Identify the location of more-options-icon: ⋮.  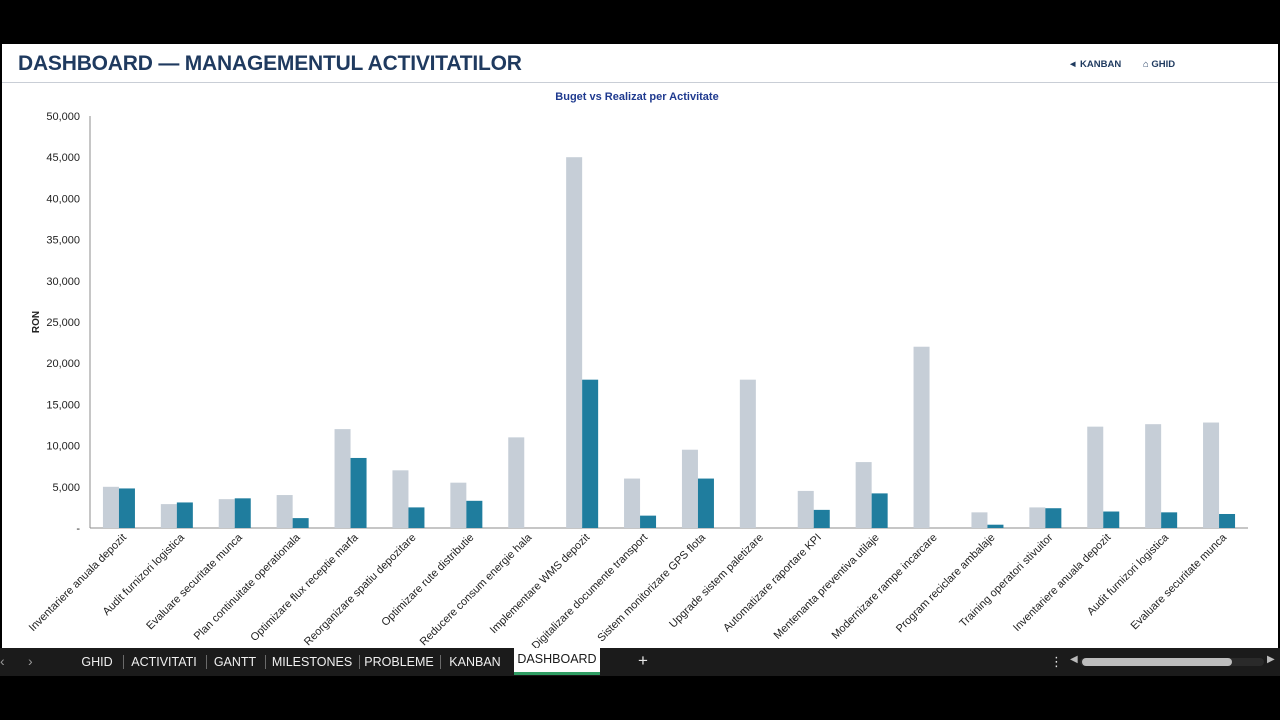
(1056, 661).